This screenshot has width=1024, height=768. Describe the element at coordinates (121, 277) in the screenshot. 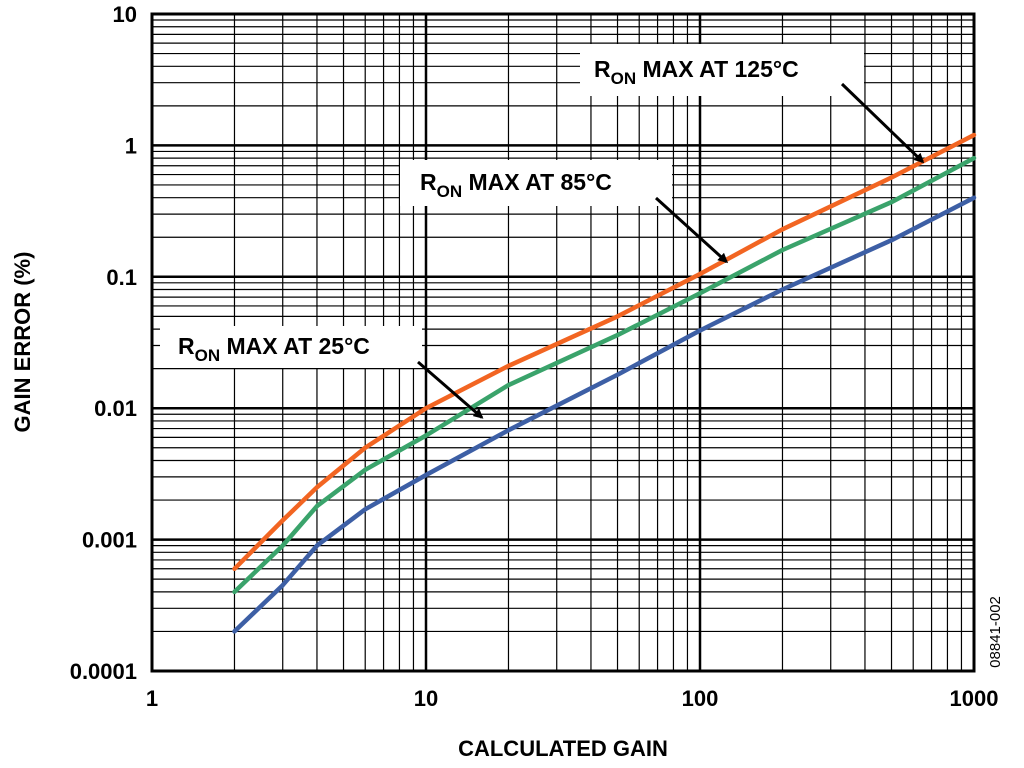

I see `y-tick-label: 0.1` at that location.